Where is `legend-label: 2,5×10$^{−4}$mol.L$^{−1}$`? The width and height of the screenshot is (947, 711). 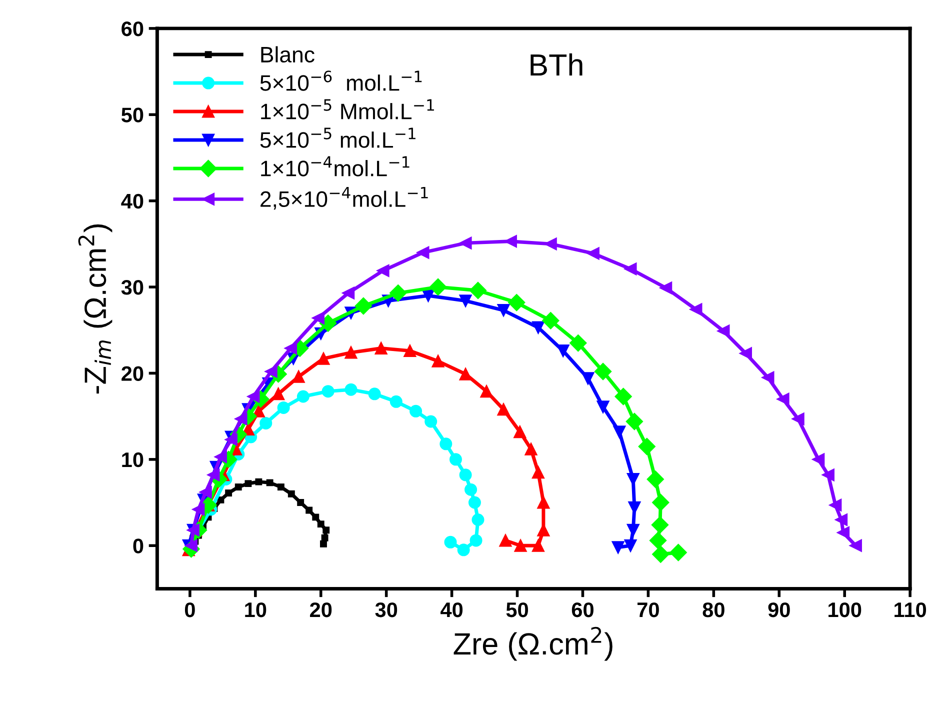 legend-label: 2,5×10$^{−4}$mol.L$^{−1}$ is located at coordinates (344, 198).